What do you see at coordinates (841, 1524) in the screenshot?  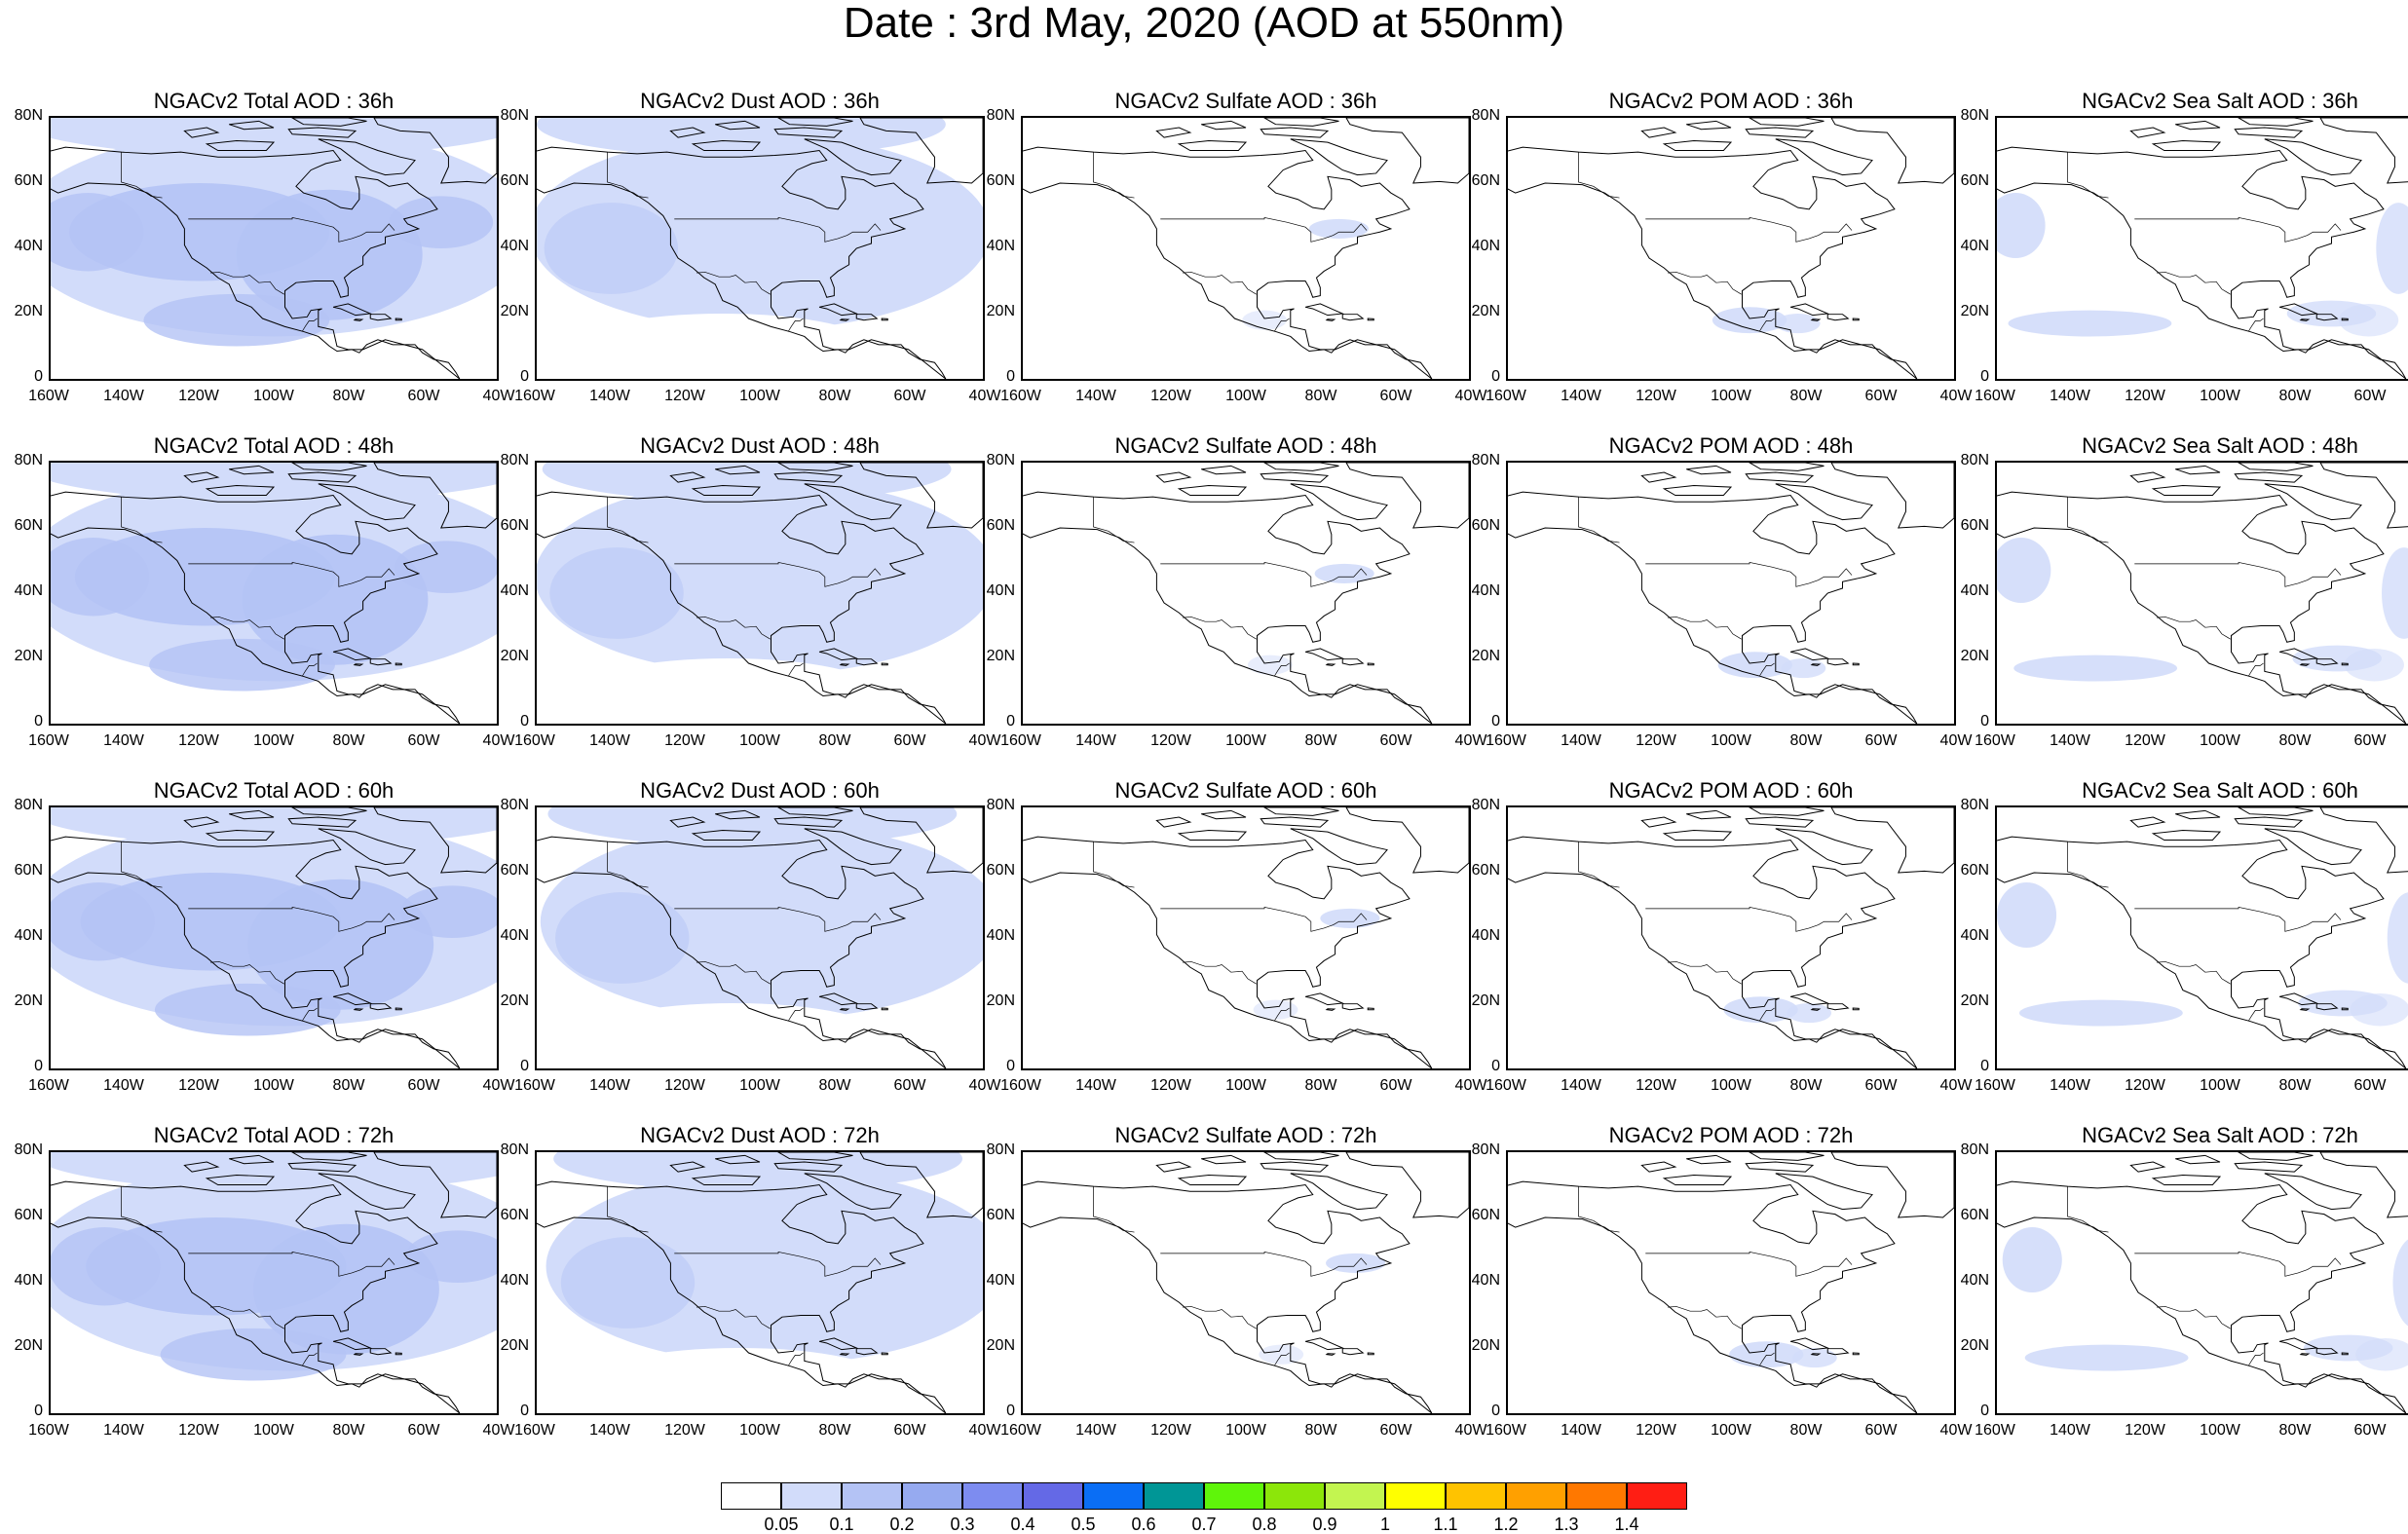 I see `colorbar-label: 0.1` at bounding box center [841, 1524].